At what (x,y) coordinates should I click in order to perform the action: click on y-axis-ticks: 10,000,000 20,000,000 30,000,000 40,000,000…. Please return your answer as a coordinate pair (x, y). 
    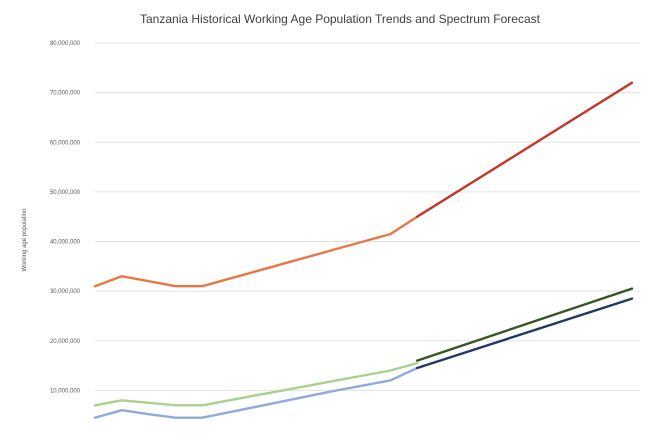
    Looking at the image, I should click on (65, 217).